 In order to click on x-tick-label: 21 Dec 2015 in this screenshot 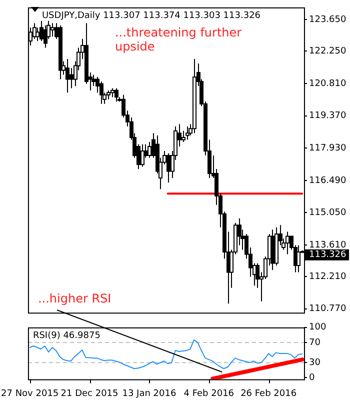, I will do `click(89, 393)`.